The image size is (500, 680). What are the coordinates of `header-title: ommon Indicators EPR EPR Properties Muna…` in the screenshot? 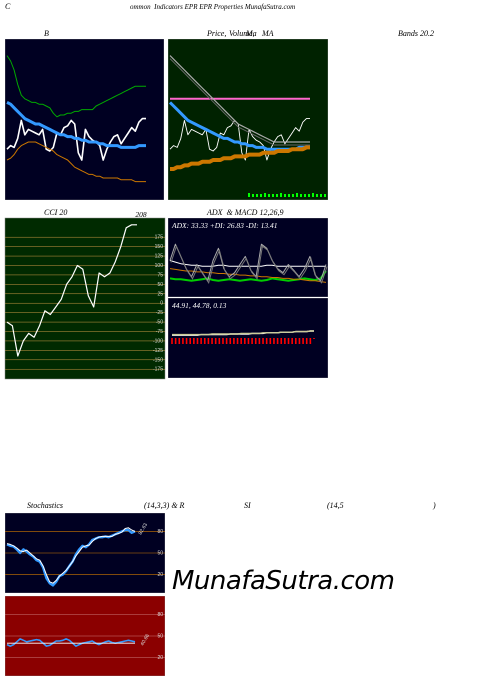 It's located at (213, 7).